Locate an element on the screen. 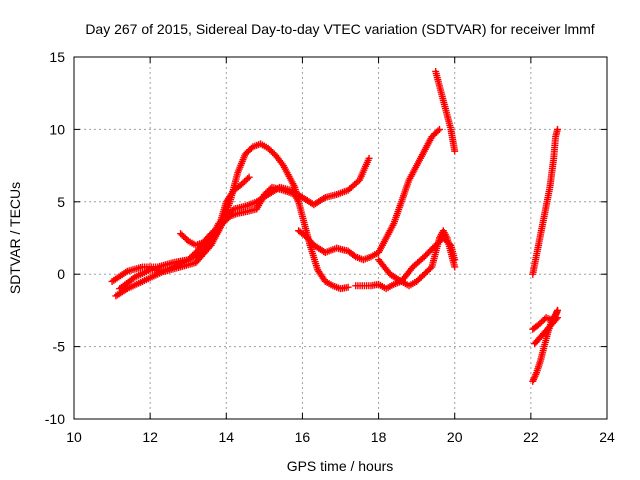 The width and height of the screenshot is (640, 480). x-tick-label: 18 is located at coordinates (379, 437).